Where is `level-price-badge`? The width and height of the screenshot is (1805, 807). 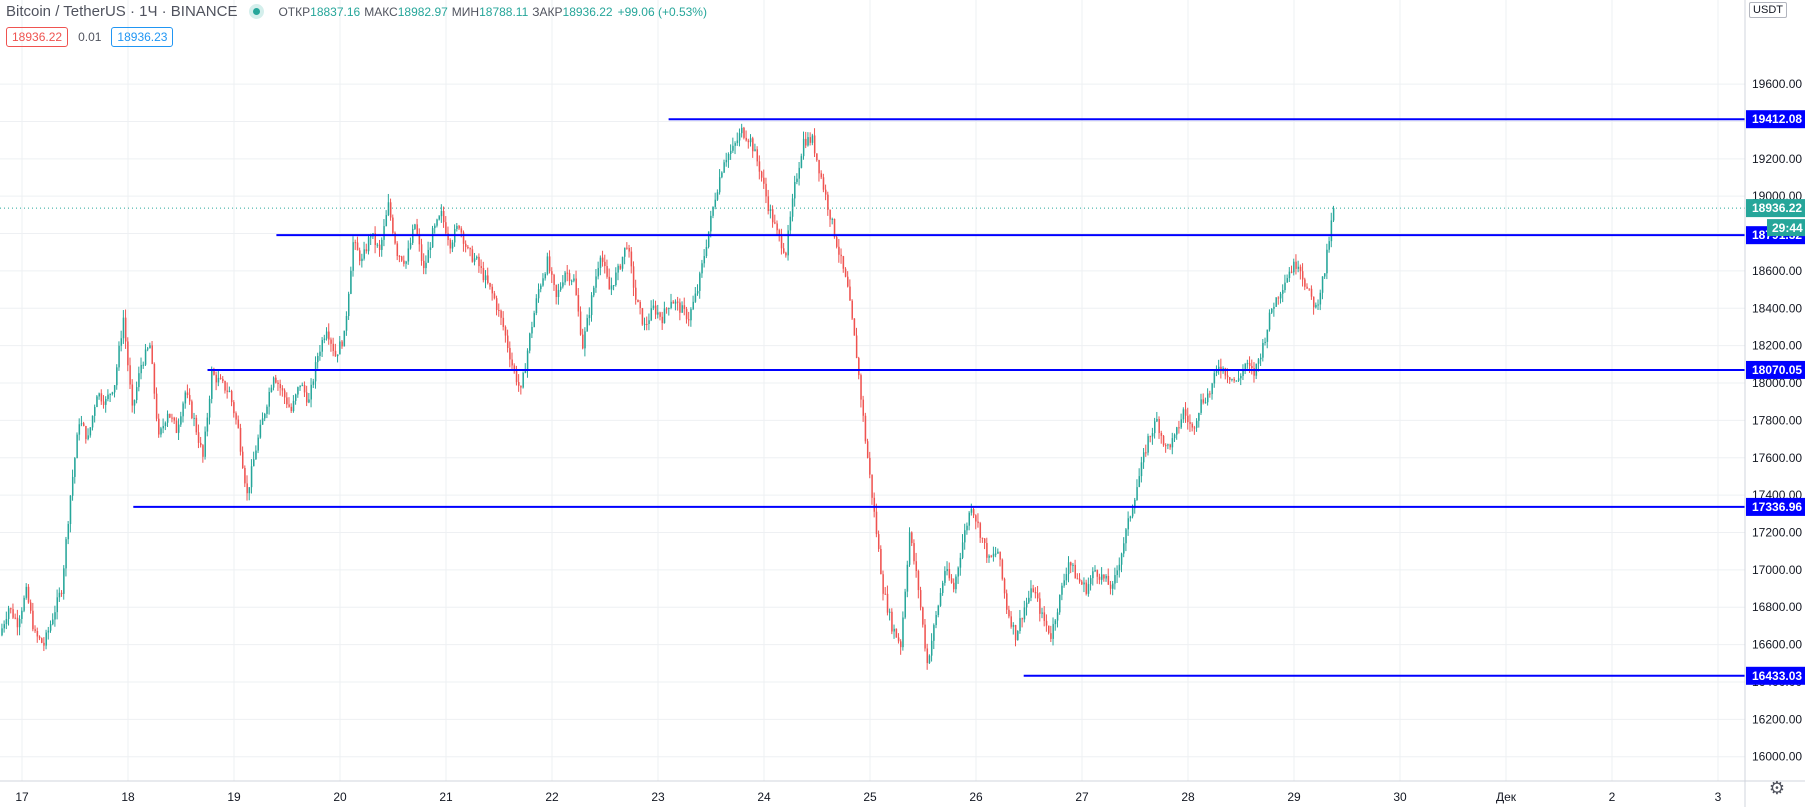
level-price-badge is located at coordinates (1775, 675).